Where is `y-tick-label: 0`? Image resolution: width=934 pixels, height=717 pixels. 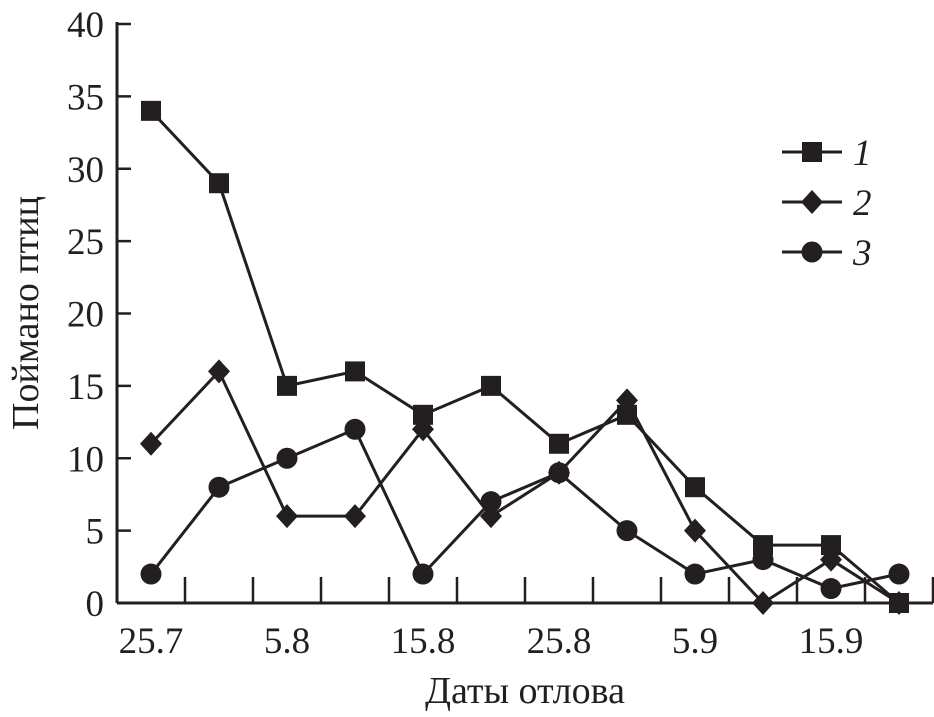
y-tick-label: 0 is located at coordinates (95, 604).